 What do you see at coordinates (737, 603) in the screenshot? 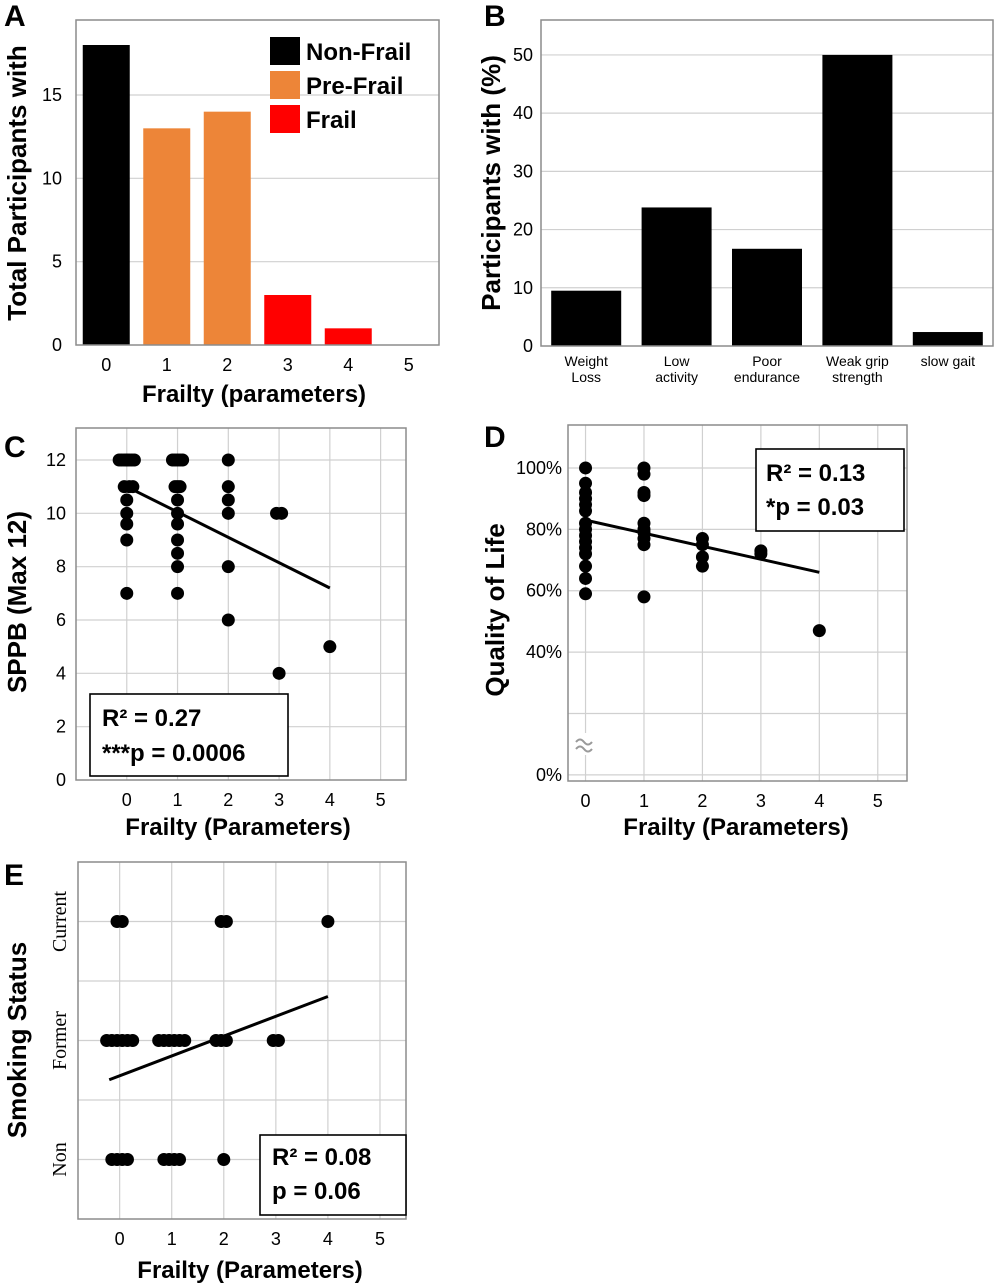
I see `panel-d-plot-area` at bounding box center [737, 603].